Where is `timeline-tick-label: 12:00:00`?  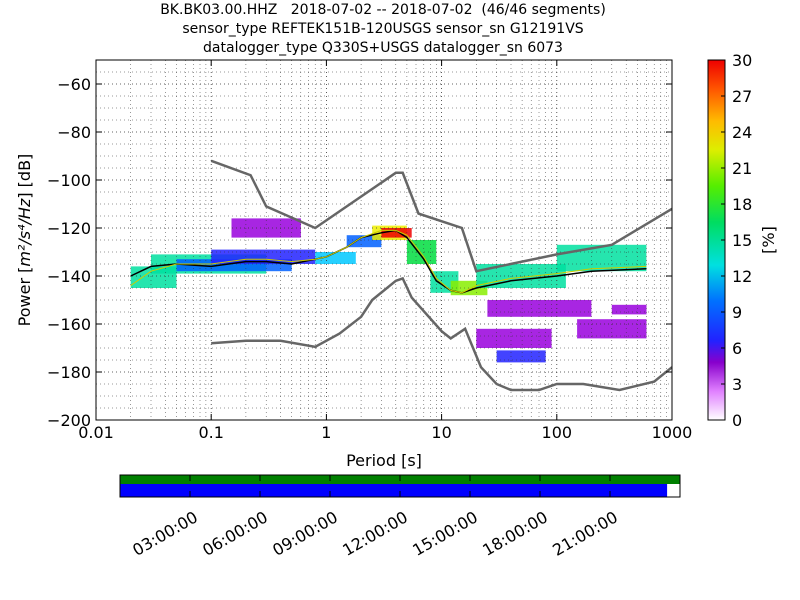
timeline-tick-label: 12:00:00 is located at coordinates (375, 533).